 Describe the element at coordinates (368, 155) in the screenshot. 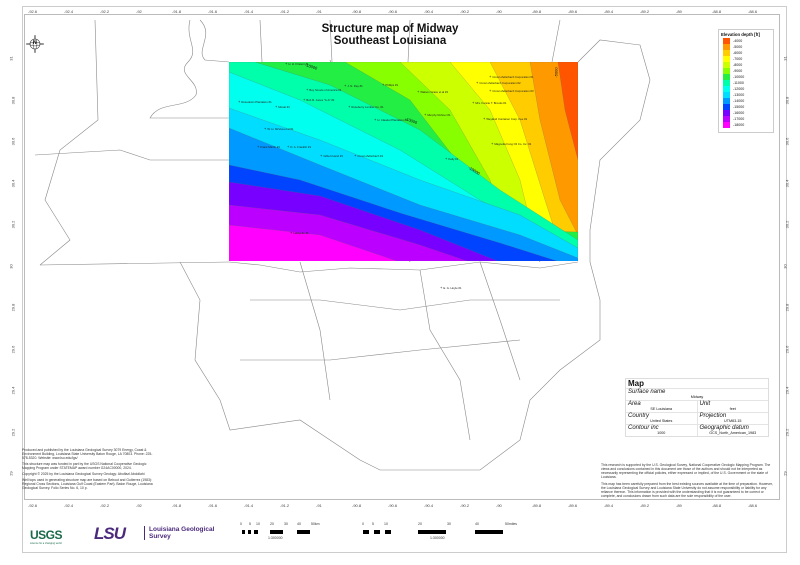

I see `well-label: Crown Zellerbach #1` at that location.